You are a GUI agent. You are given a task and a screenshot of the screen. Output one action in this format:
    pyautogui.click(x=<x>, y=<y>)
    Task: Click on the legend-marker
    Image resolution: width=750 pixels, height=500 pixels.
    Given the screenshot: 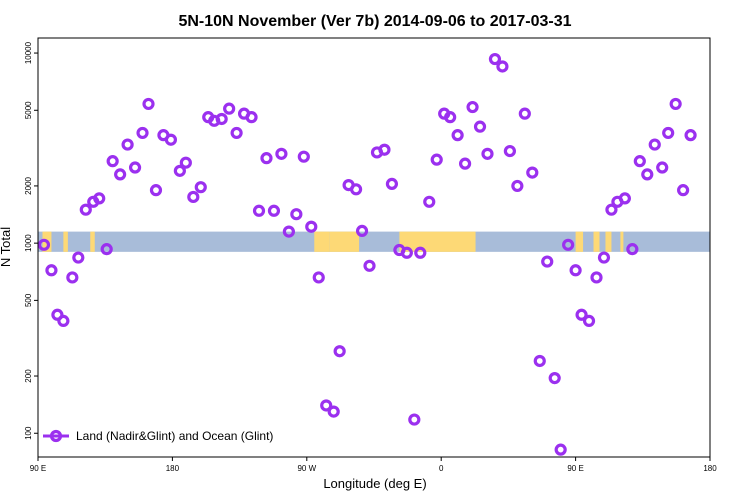 What is the action you would take?
    pyautogui.click(x=56, y=436)
    